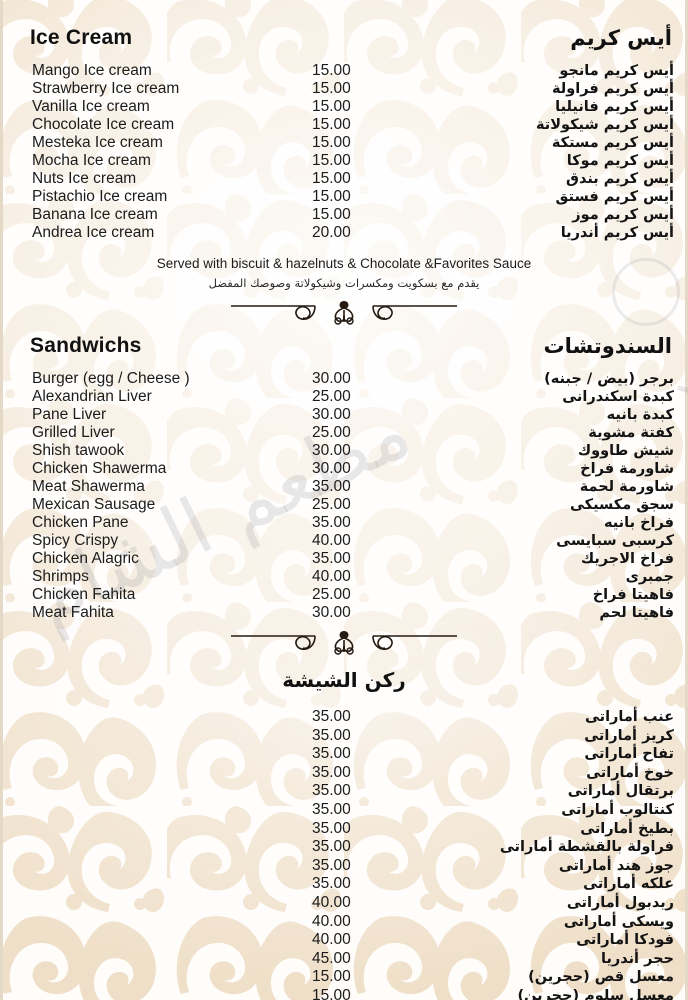  Describe the element at coordinates (627, 469) in the screenshot. I see `item-name-ar: شاورمة فراخ` at that location.